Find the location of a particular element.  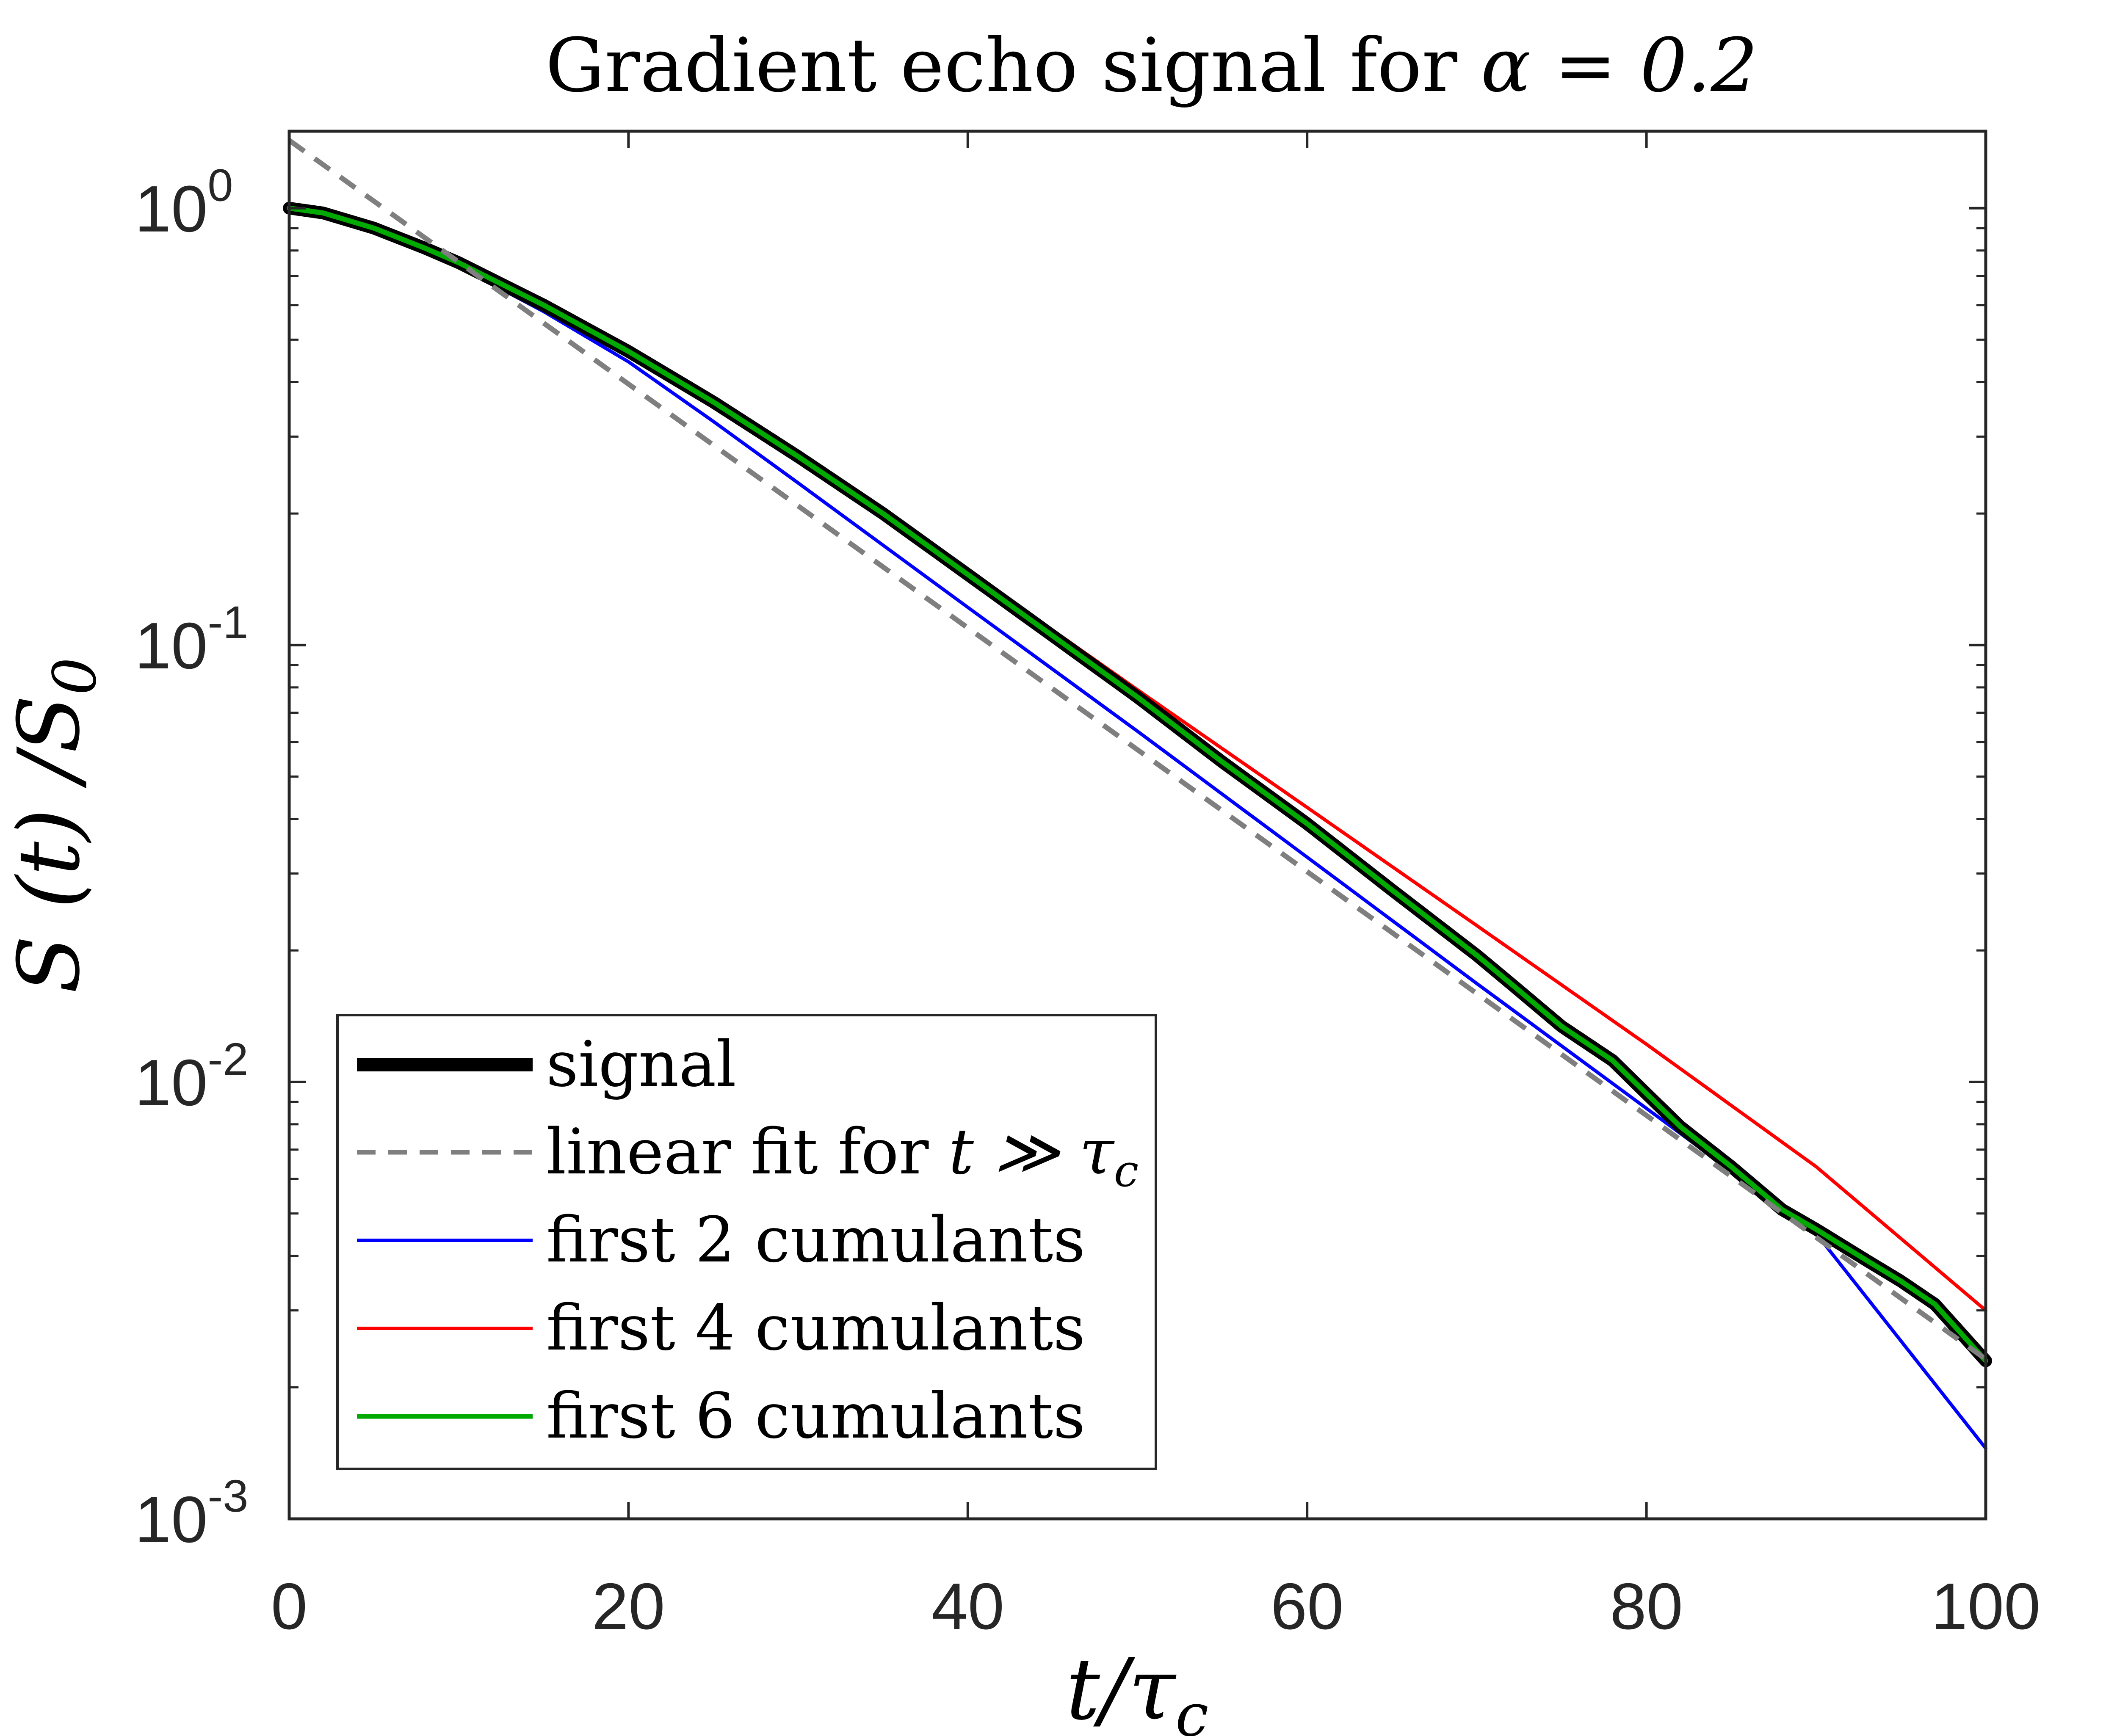

legend-label-first-2-cumulants: first 2 cumulants is located at coordinates (815, 1239).